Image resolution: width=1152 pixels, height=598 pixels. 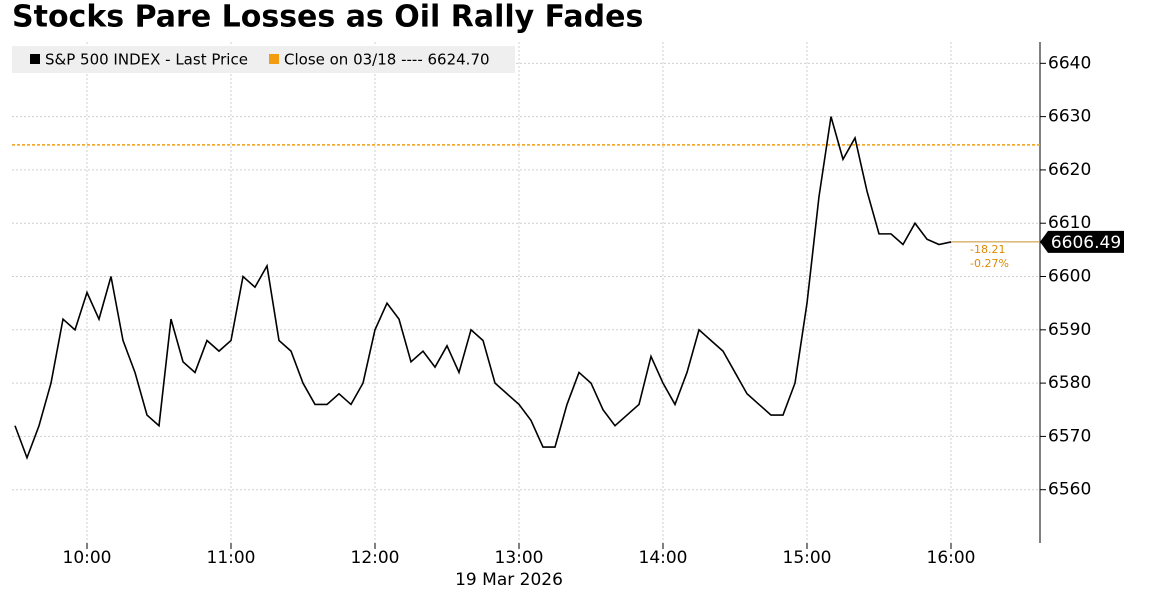 I want to click on last-price-label: 6606.49, so click(x=1086, y=243).